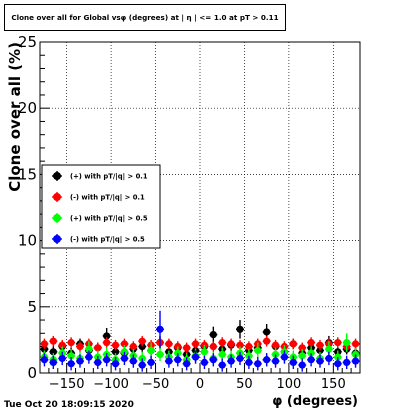 This screenshot has height=414, width=400. I want to click on y-tick-label: 15, so click(27, 174).